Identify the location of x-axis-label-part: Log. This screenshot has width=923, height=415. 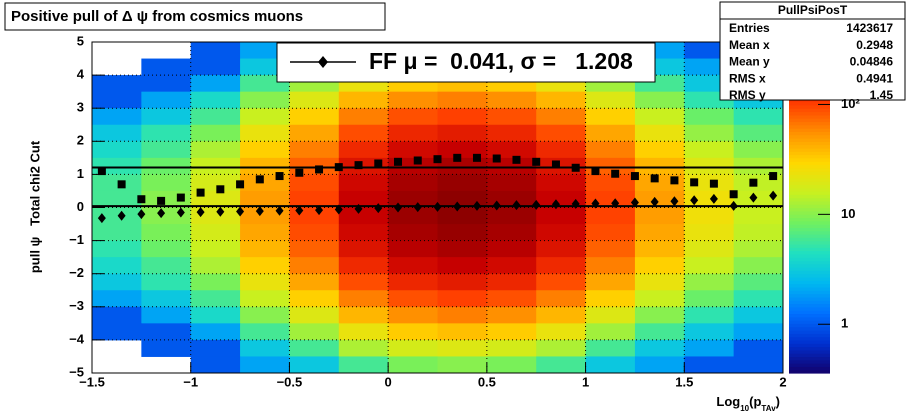
(728, 401).